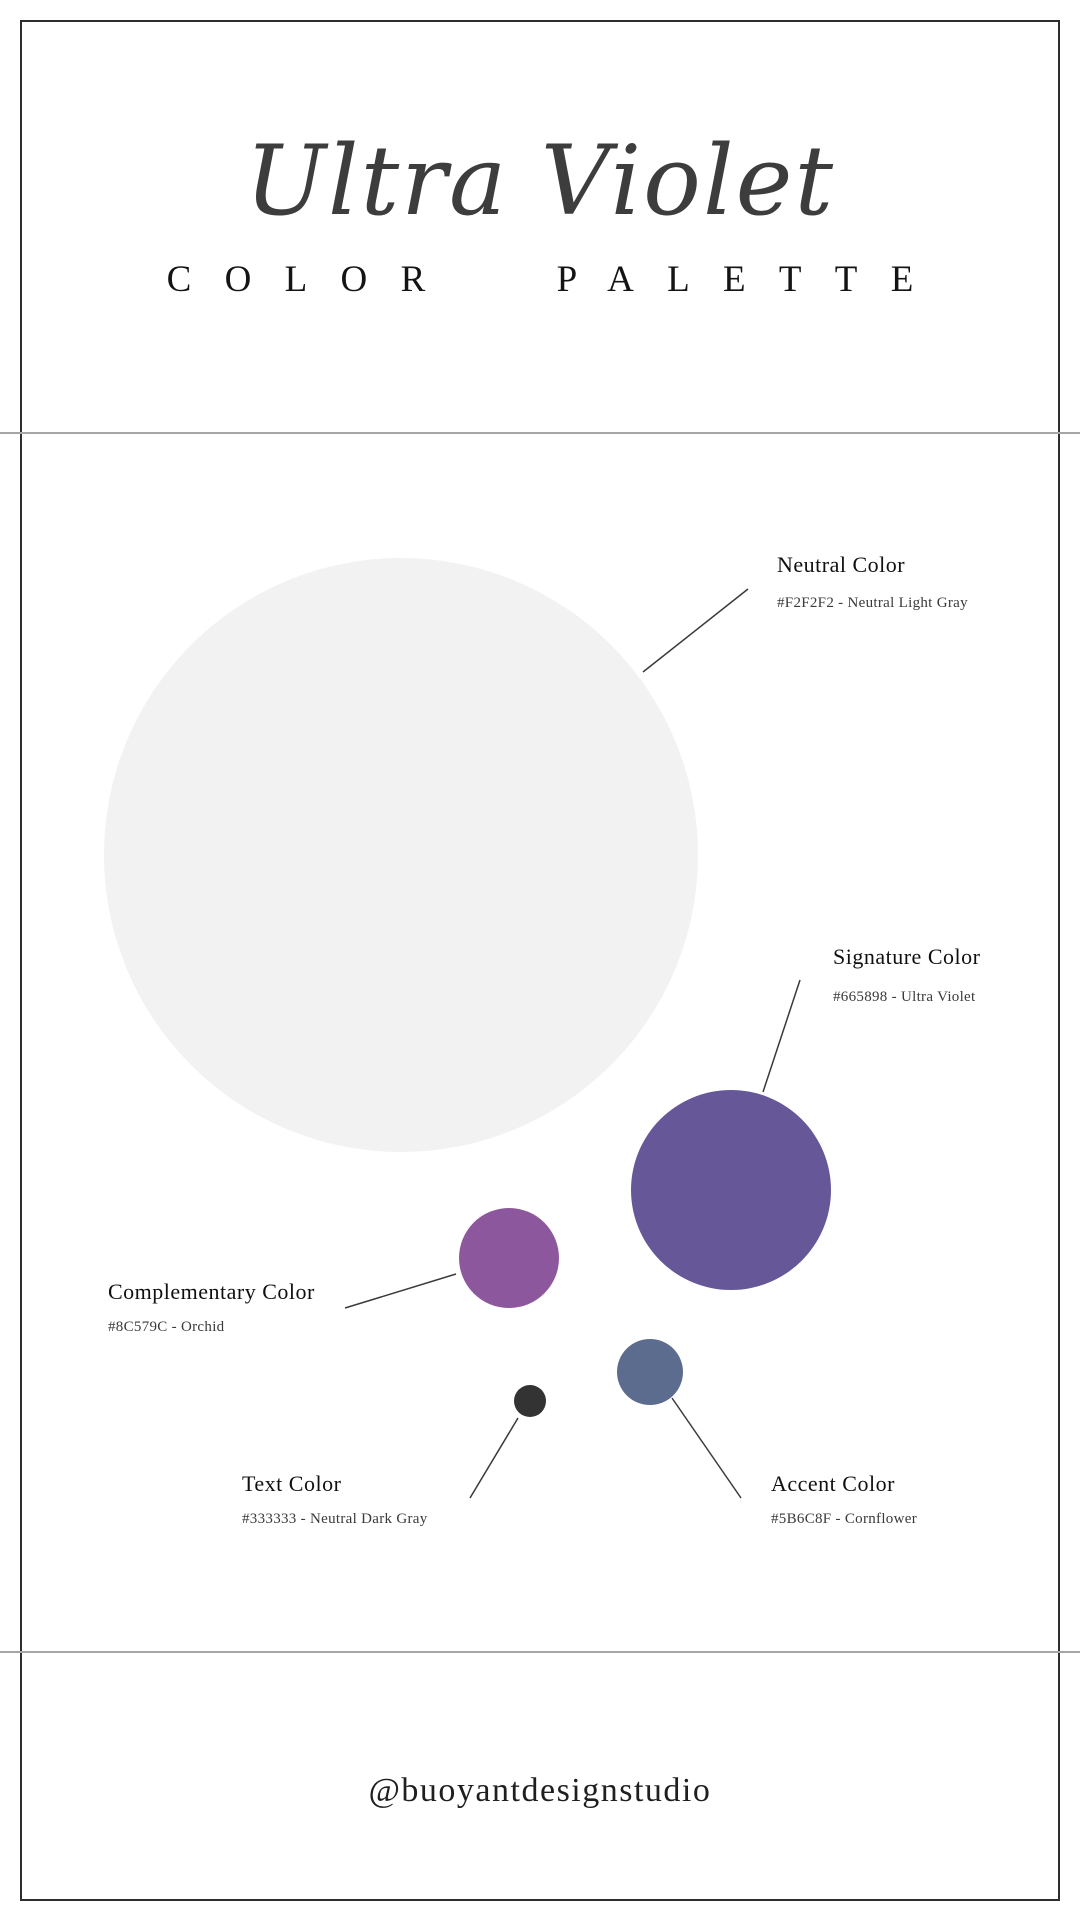 This screenshot has width=1080, height=1920. I want to click on text-color-circle, so click(530, 1401).